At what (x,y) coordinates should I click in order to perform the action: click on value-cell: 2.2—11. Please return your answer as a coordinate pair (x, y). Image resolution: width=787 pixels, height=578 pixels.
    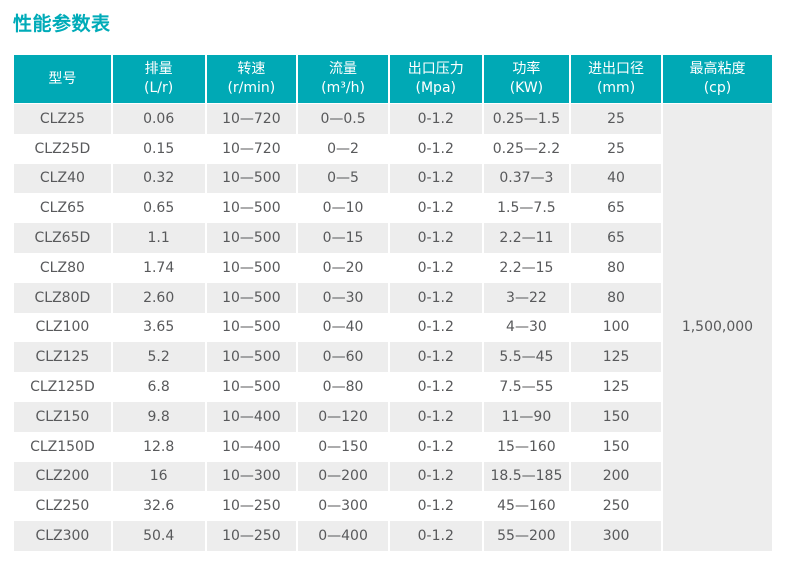
    Looking at the image, I should click on (526, 238).